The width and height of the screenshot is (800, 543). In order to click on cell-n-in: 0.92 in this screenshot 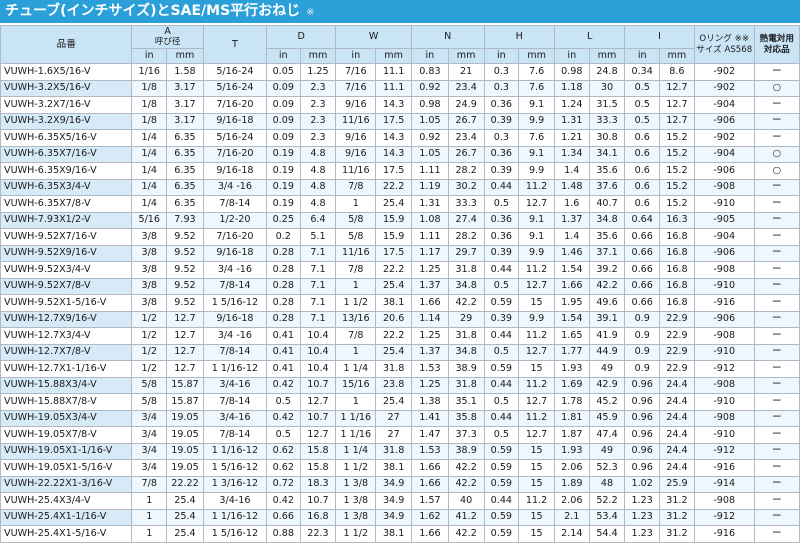, I will do `click(430, 88)`.